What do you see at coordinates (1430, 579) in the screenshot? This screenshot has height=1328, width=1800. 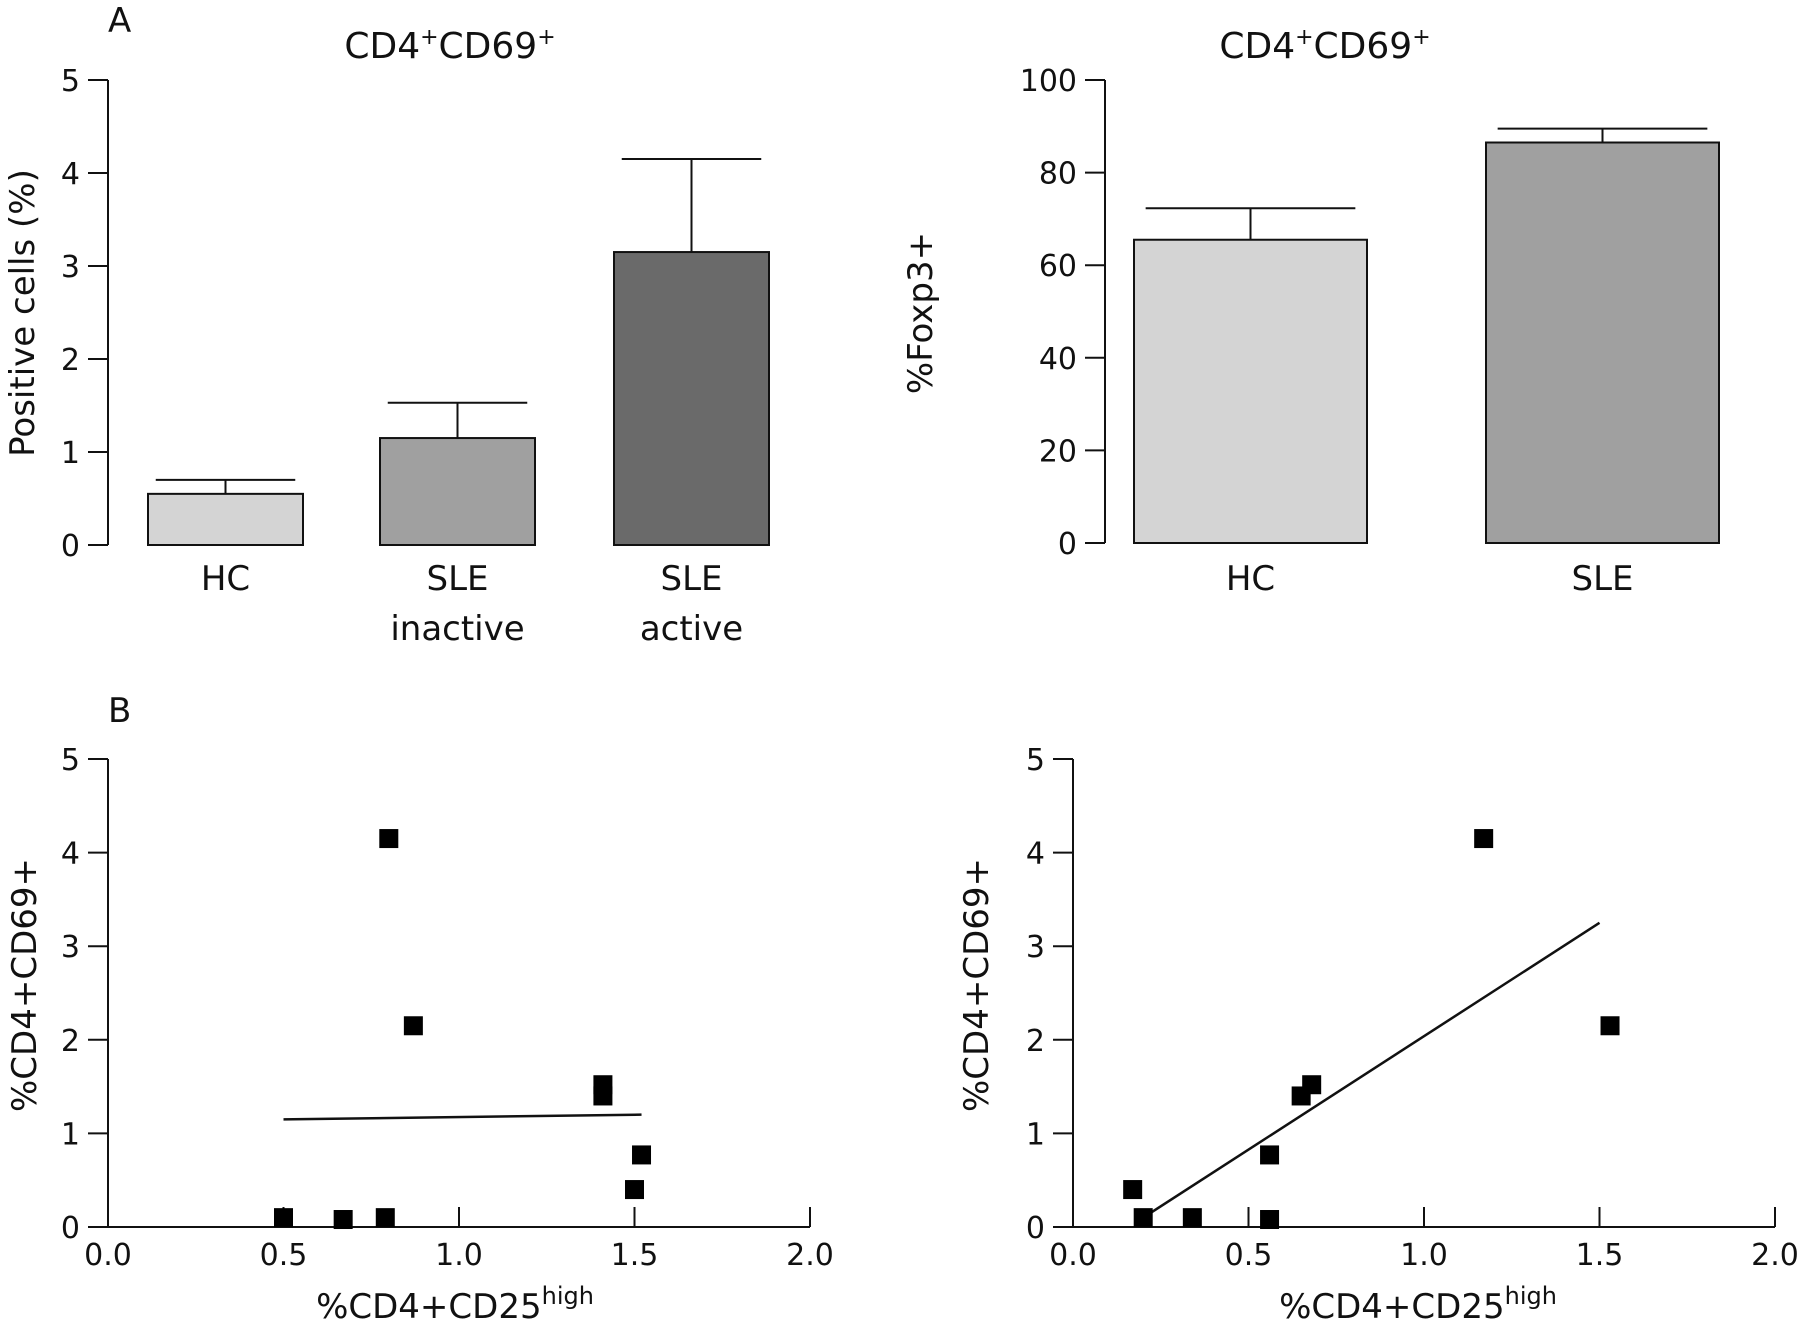 I see `category-labels: HC SLE` at bounding box center [1430, 579].